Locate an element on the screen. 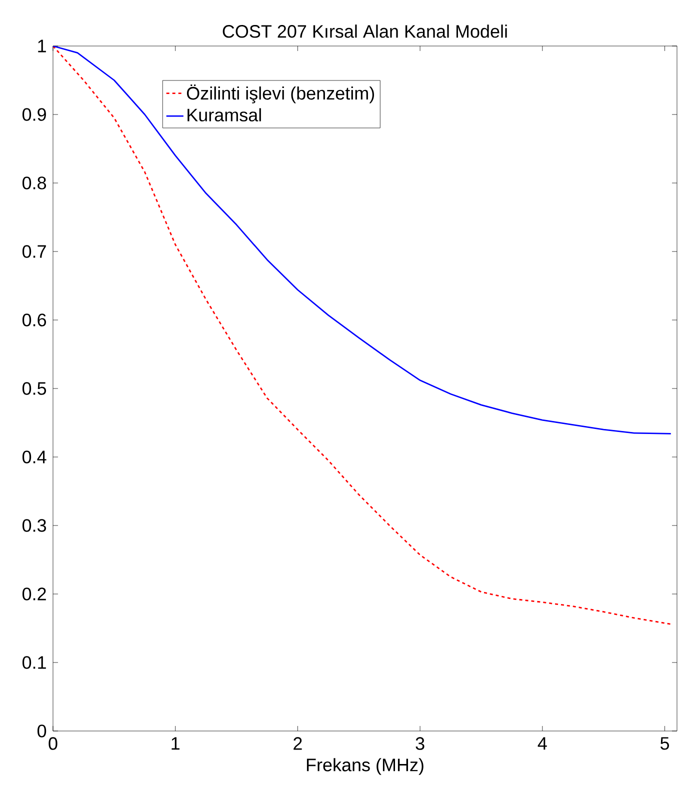 The image size is (679, 809). y-tick-label: 0.6 is located at coordinates (34, 320).